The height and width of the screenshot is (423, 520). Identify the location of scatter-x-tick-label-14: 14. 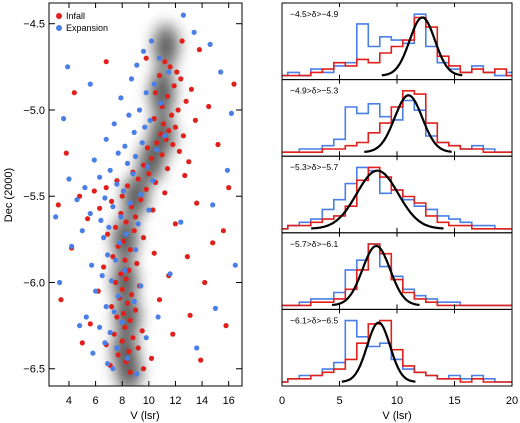
(202, 401).